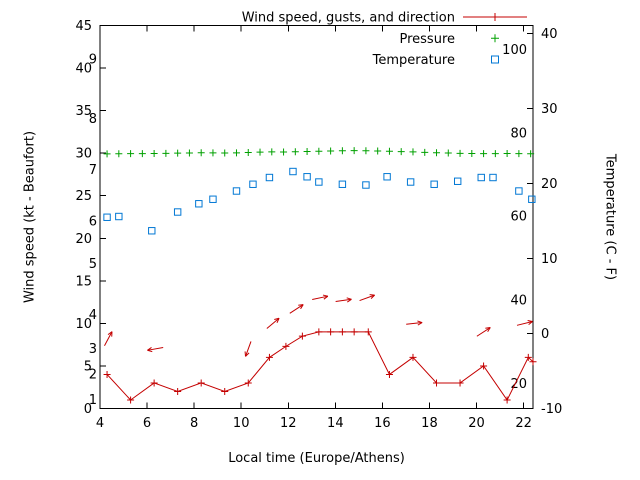  I want to click on svg-text: Temperature, so click(413, 60).